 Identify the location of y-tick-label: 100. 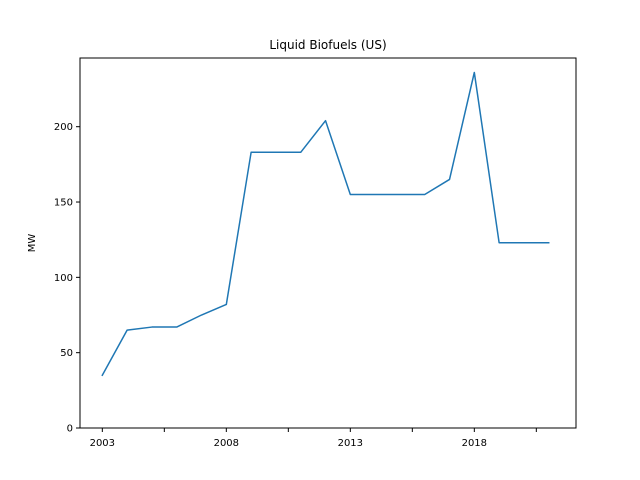
(63, 278).